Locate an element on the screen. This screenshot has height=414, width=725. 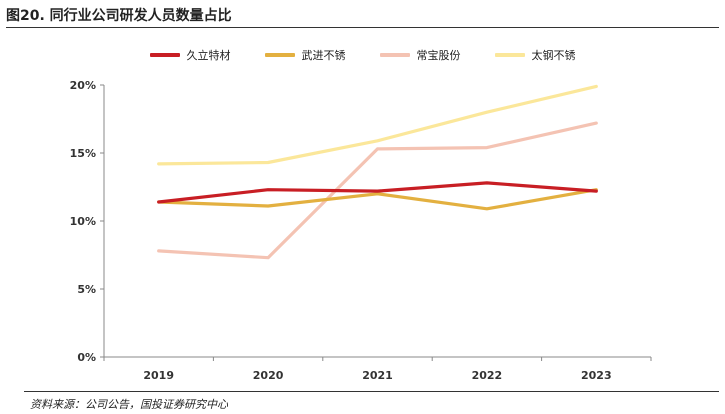
y-tick-label: 20% is located at coordinates (83, 85).